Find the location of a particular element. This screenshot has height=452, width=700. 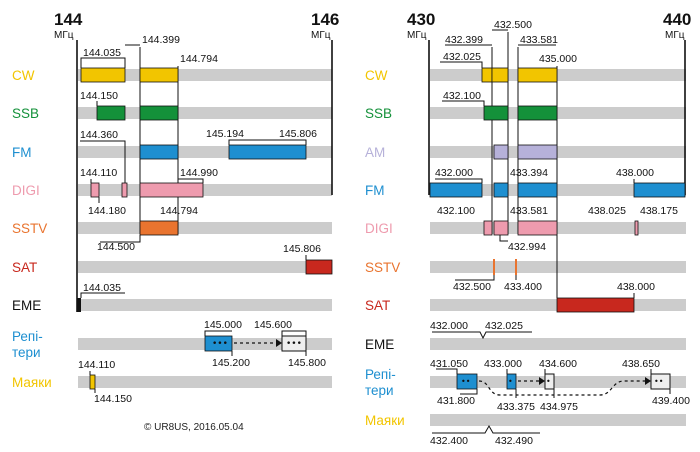

right-ssb-leader is located at coordinates (463, 103).